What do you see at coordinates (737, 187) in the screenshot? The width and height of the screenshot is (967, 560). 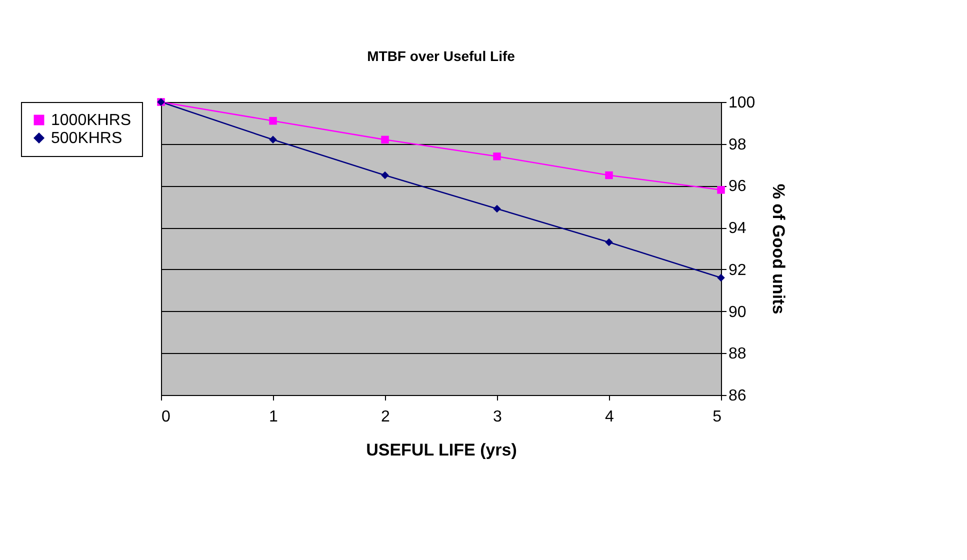 I see `y-tick-label: 96` at bounding box center [737, 187].